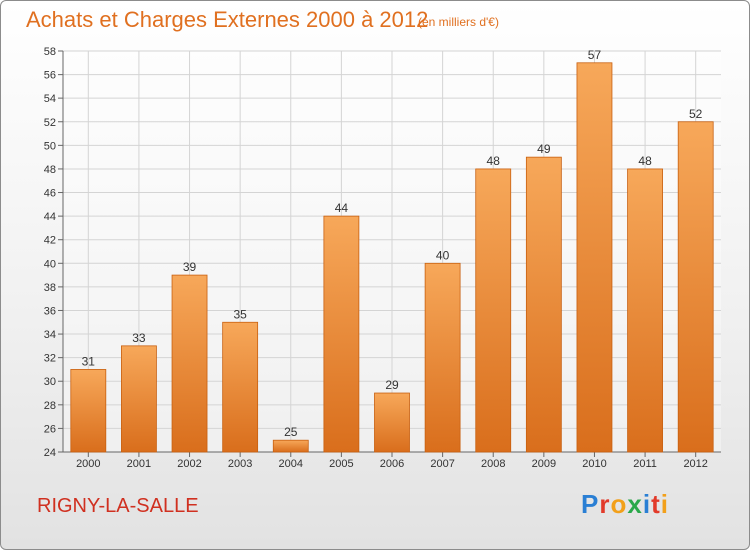 The height and width of the screenshot is (550, 750). What do you see at coordinates (50, 241) in the screenshot?
I see `y-tick-label: 42` at bounding box center [50, 241].